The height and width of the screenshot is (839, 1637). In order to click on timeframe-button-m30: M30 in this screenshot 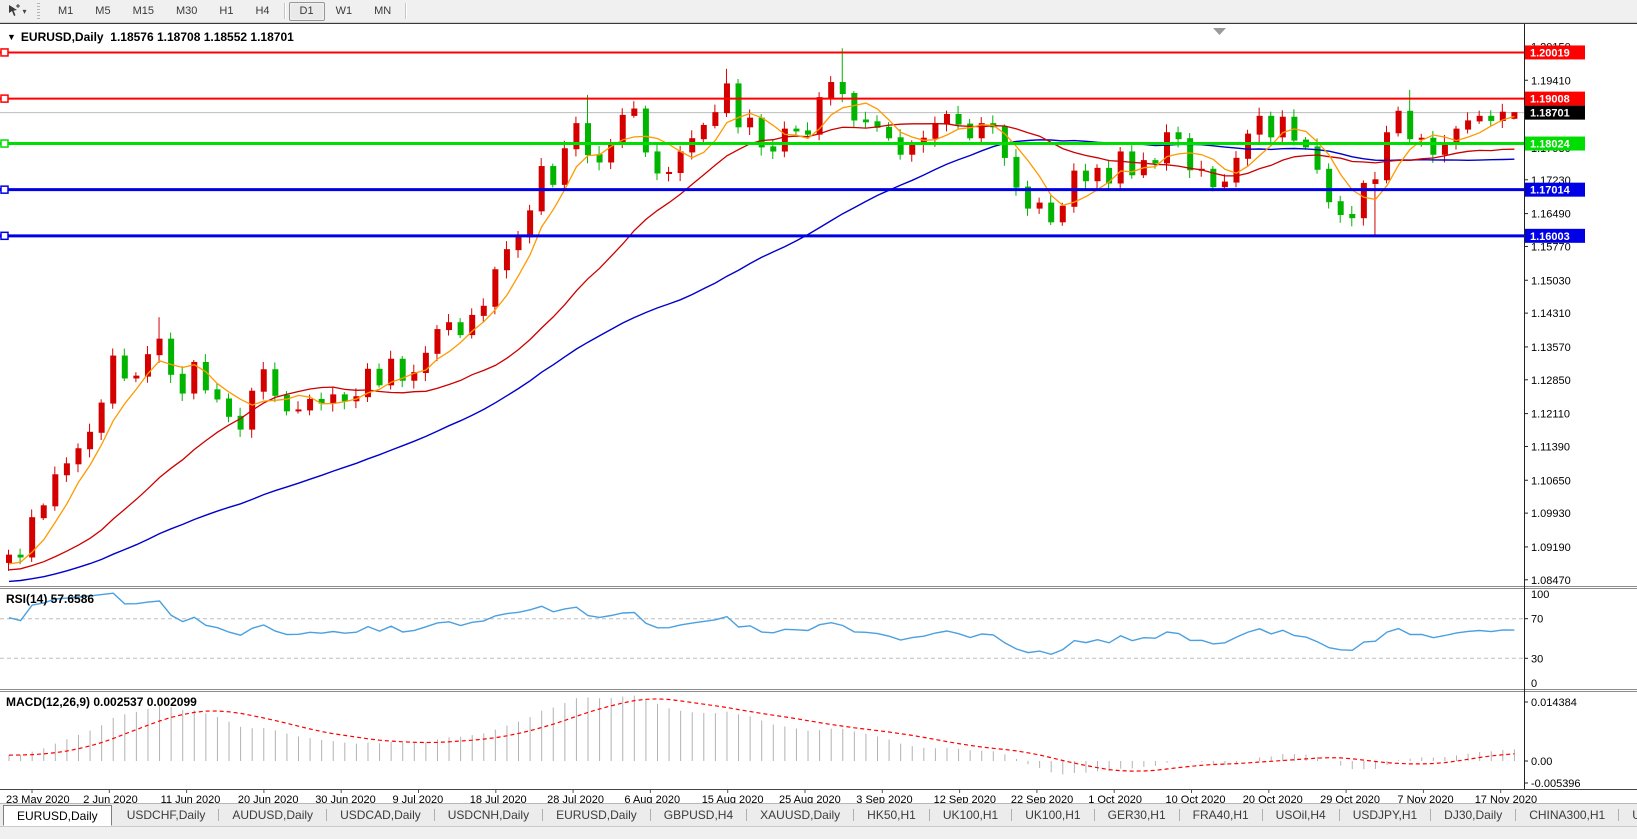, I will do `click(186, 11)`.